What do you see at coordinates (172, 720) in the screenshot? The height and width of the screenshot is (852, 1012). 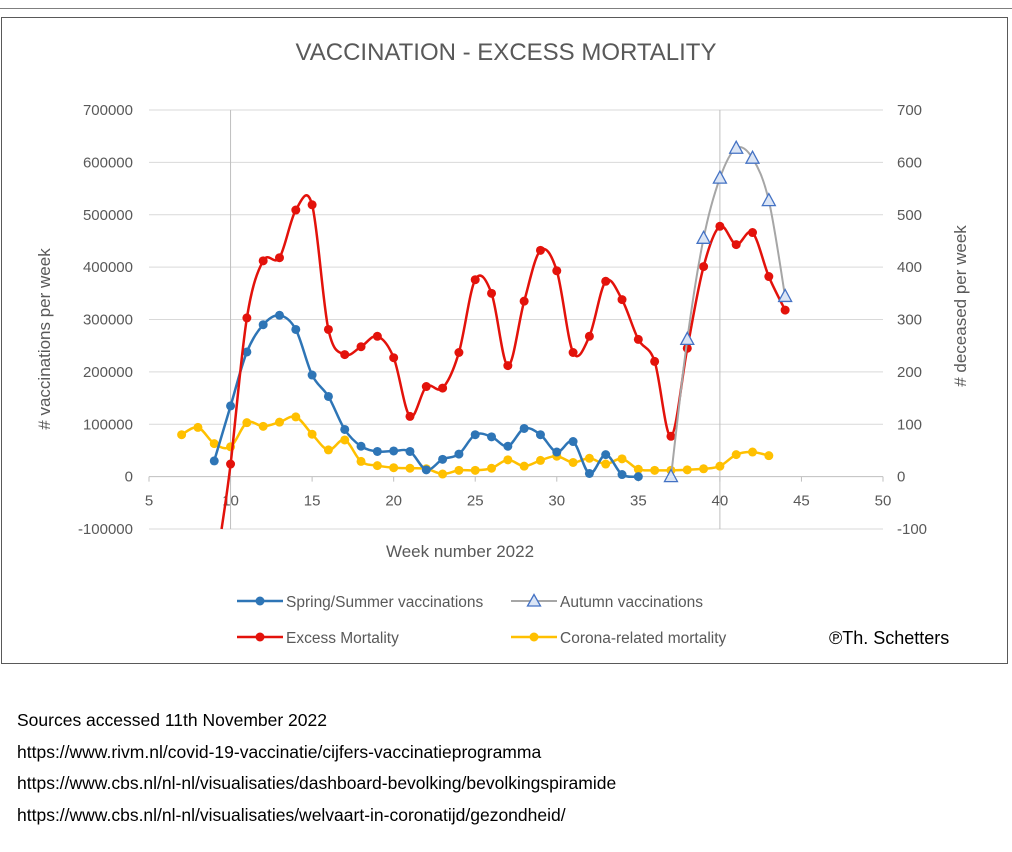 I see `sources-heading: Sources accessed 11th November 2022` at bounding box center [172, 720].